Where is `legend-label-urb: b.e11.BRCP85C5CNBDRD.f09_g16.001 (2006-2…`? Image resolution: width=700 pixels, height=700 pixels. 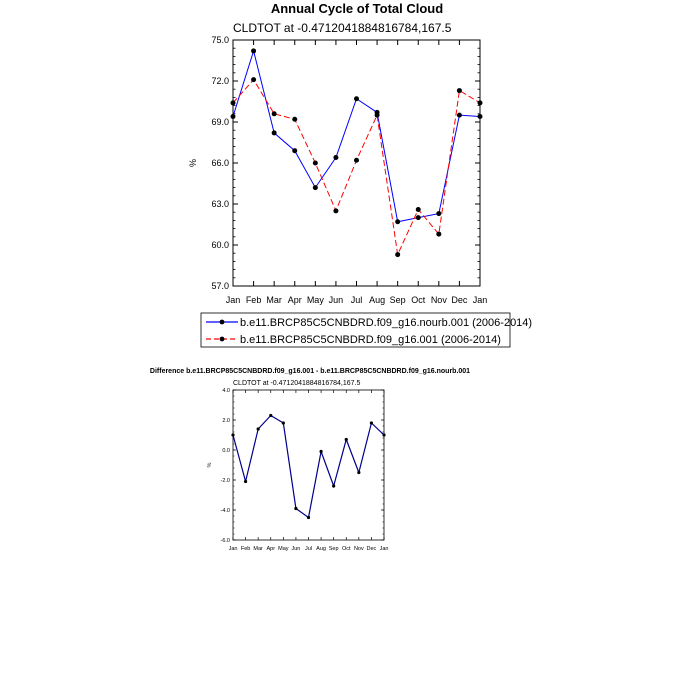 legend-label-urb: b.e11.BRCP85C5CNBDRD.f09_g16.001 (2006-2… is located at coordinates (370, 340).